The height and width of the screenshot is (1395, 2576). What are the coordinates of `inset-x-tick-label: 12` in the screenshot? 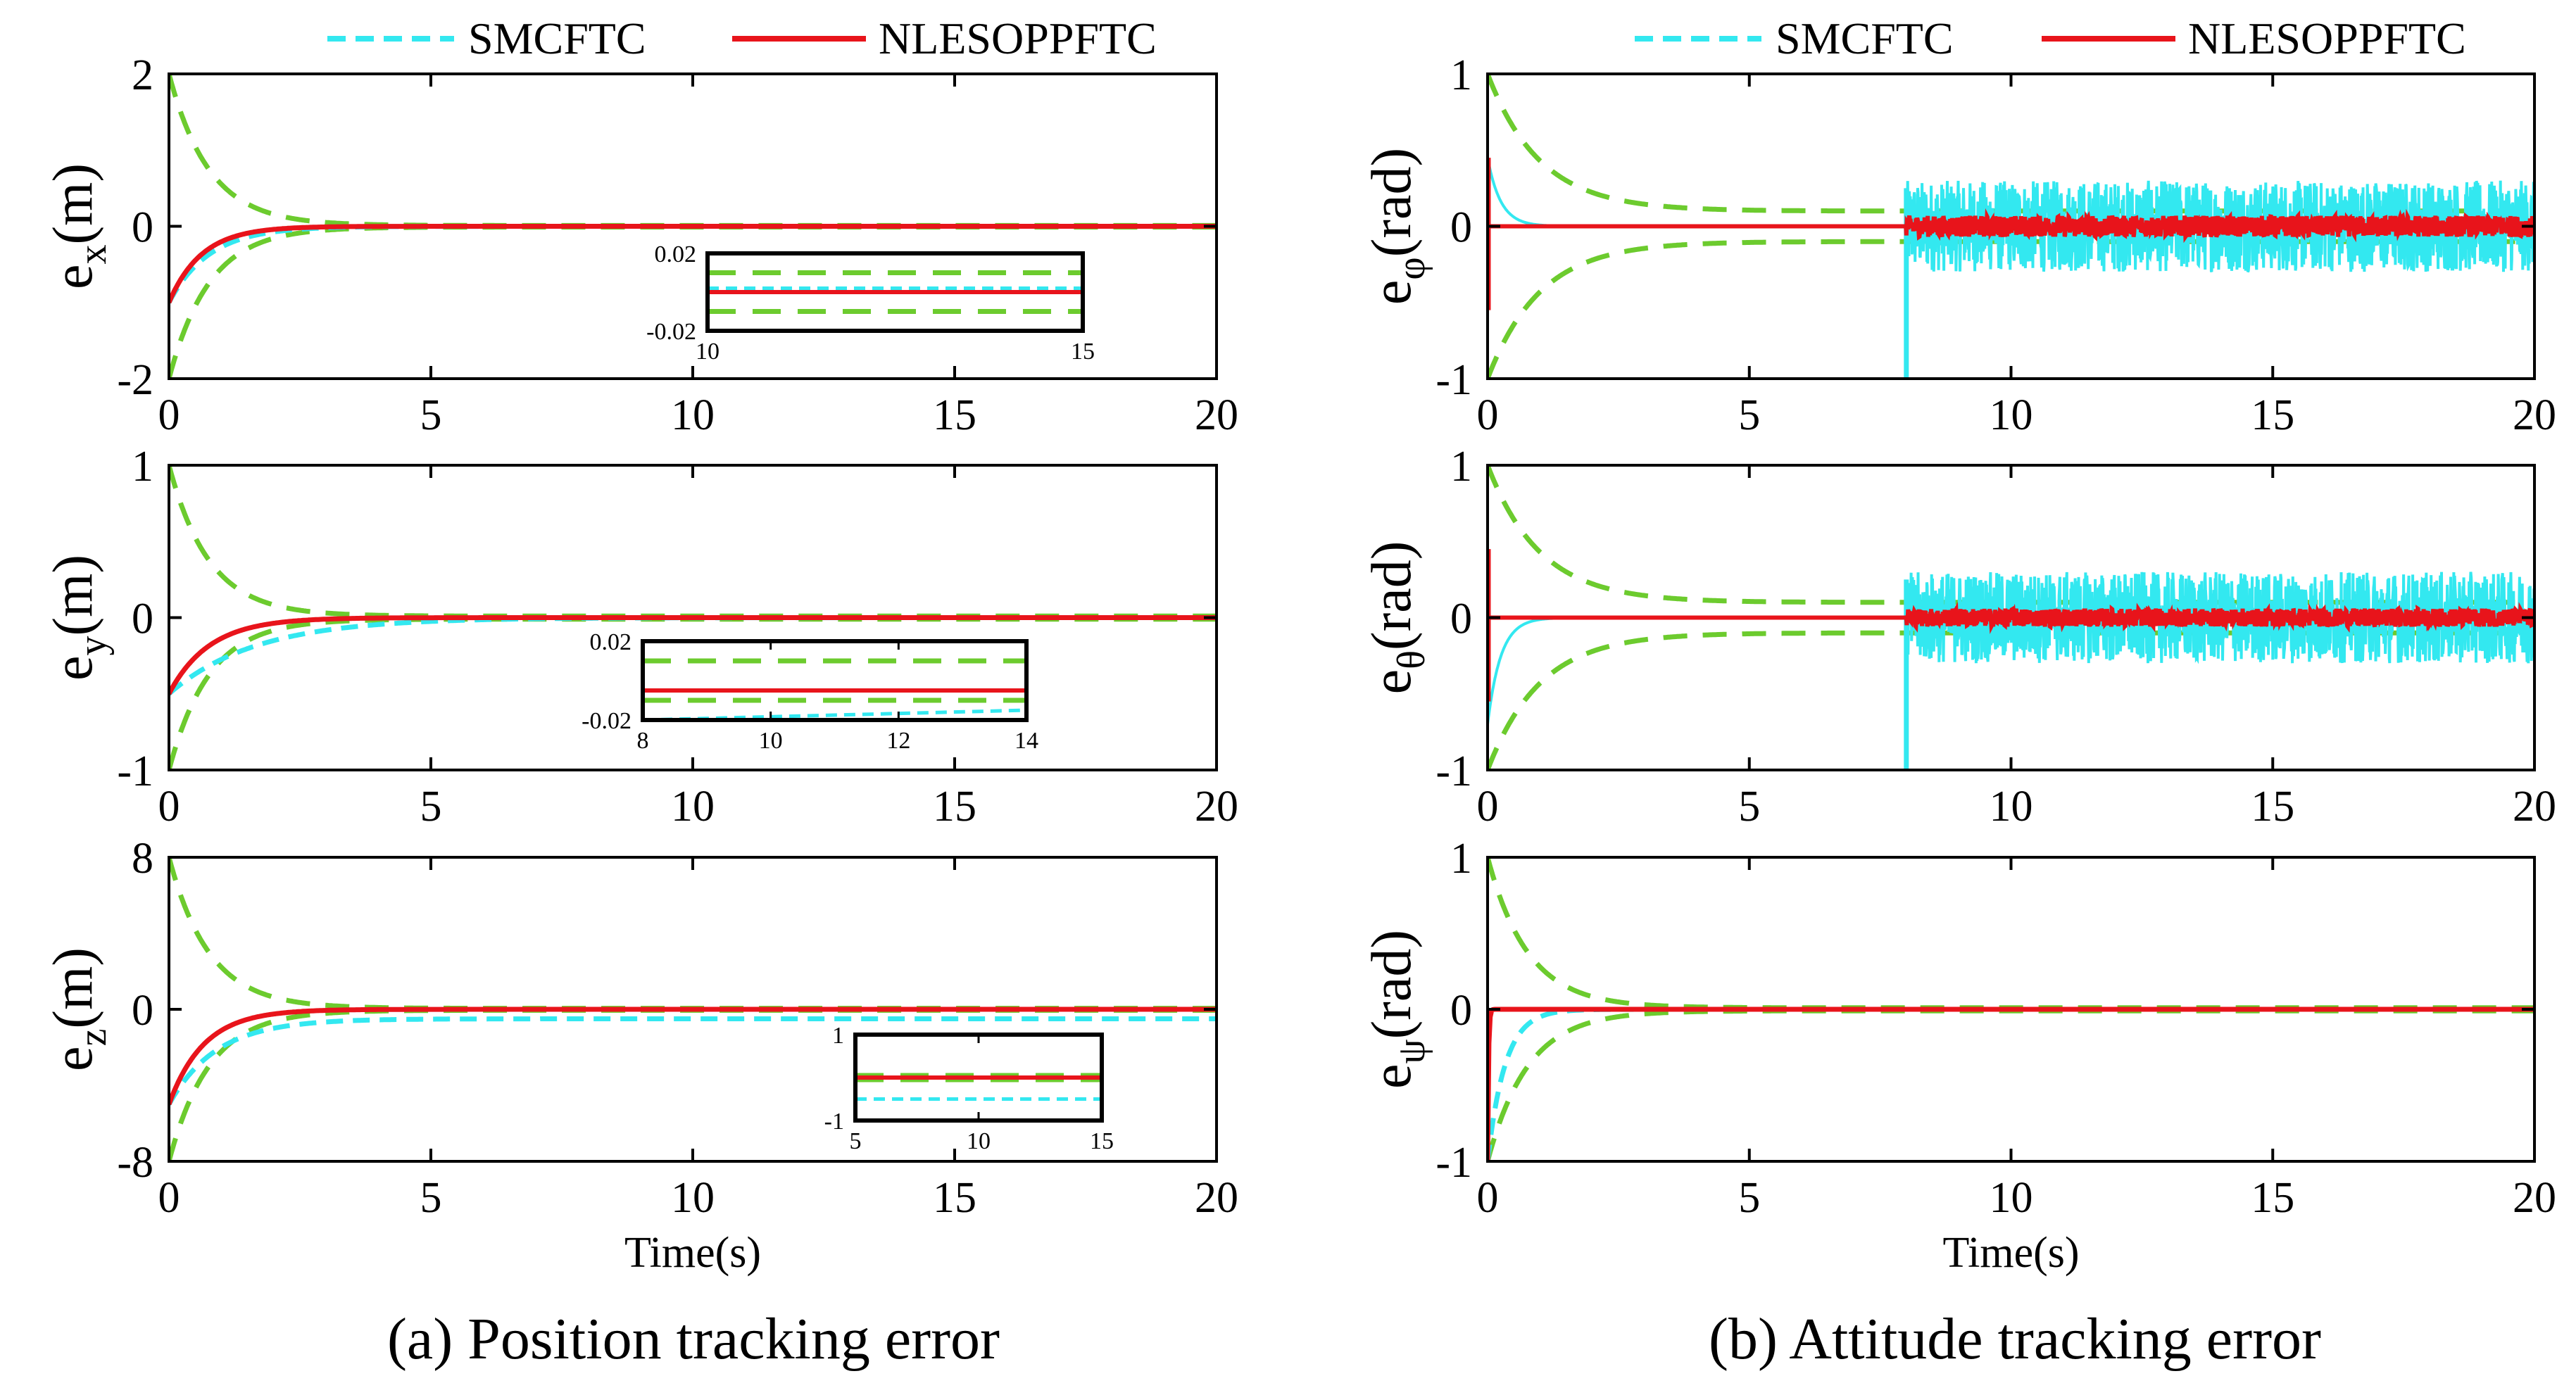 It's located at (898, 741).